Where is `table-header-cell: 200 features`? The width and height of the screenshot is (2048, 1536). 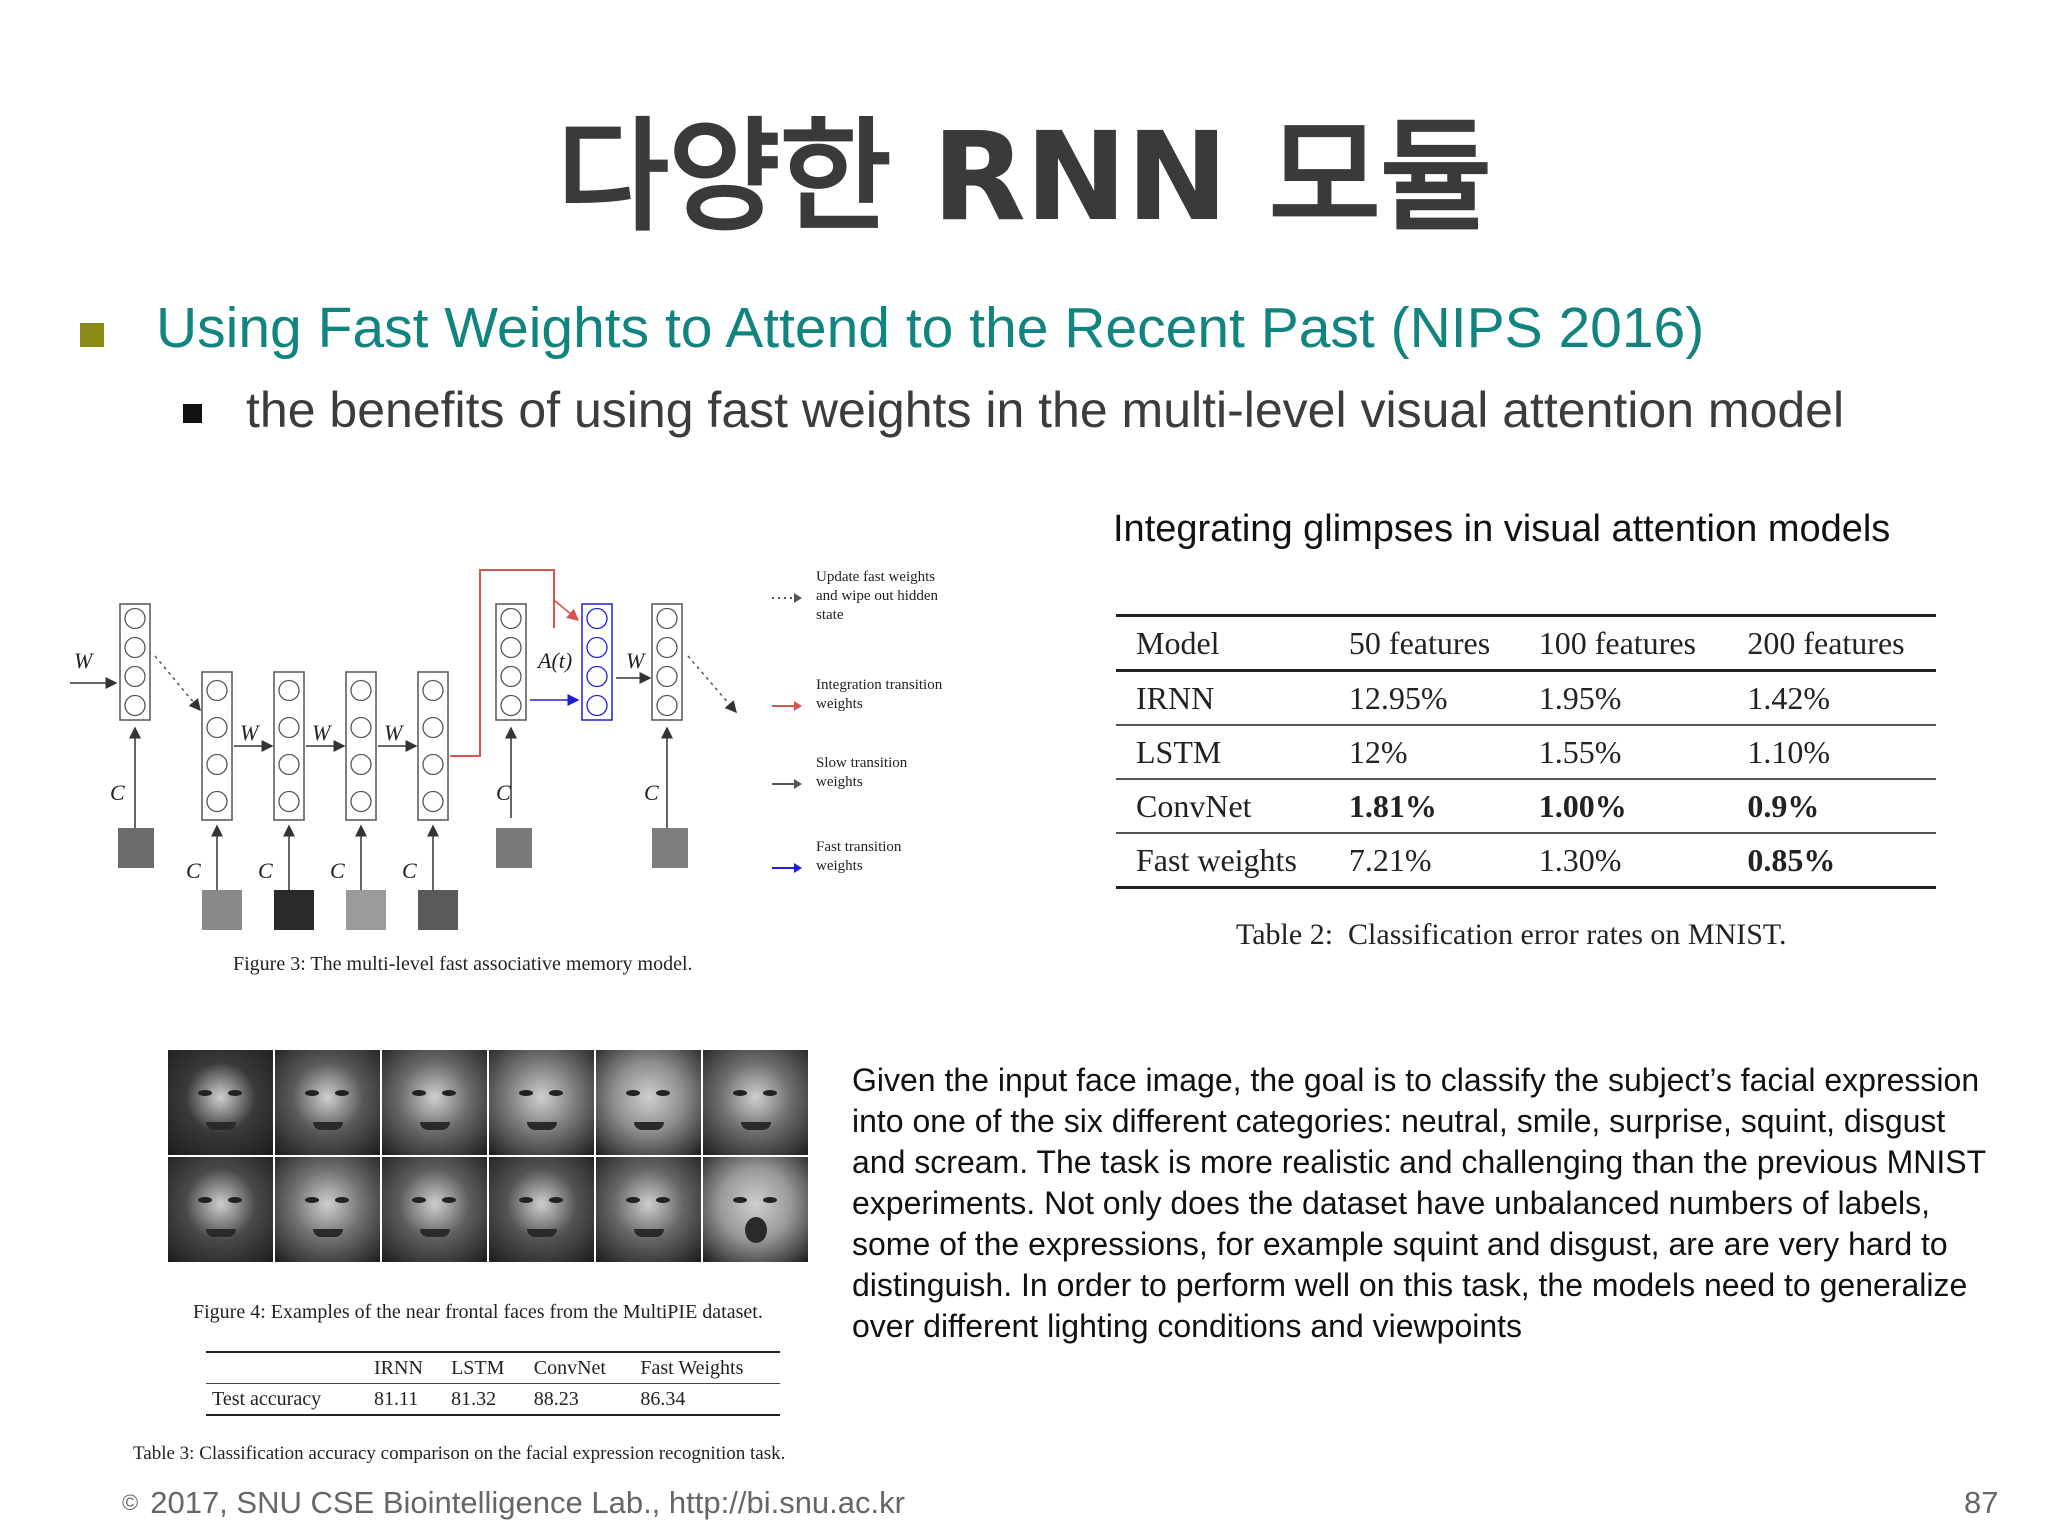 table-header-cell: 200 features is located at coordinates (1826, 642).